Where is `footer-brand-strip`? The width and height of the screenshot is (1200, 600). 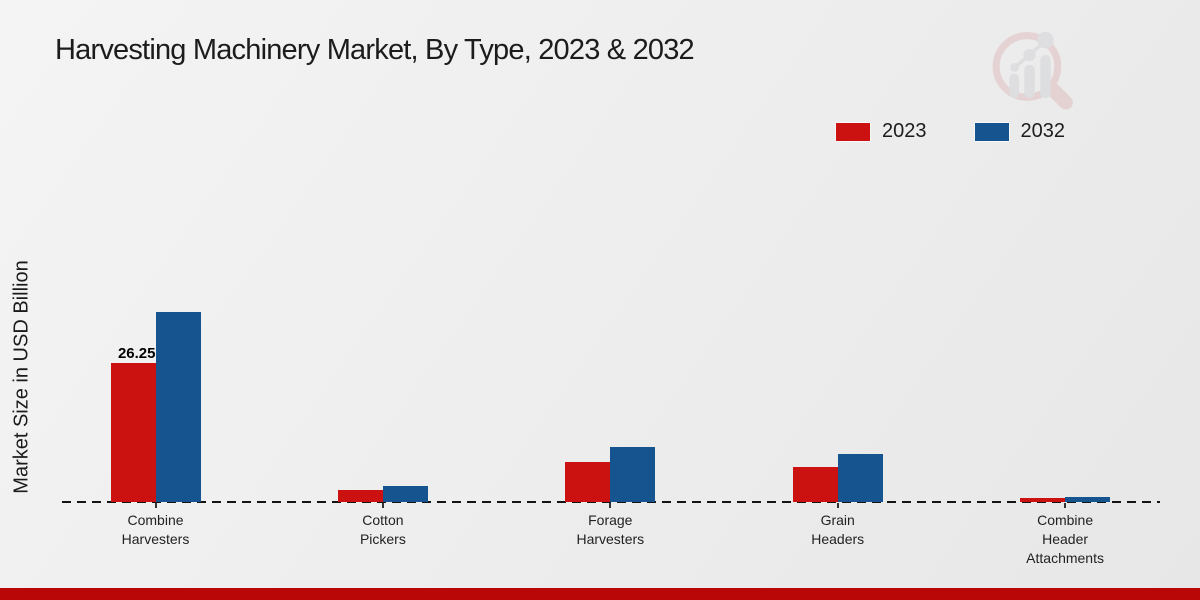 footer-brand-strip is located at coordinates (600, 594).